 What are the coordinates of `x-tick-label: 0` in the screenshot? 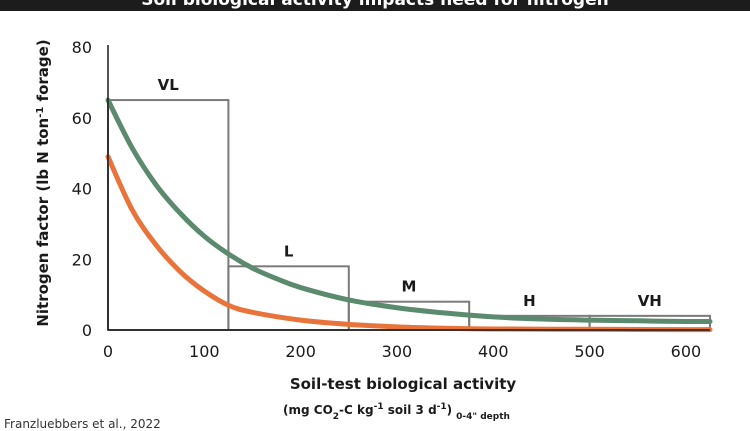 It's located at (108, 351).